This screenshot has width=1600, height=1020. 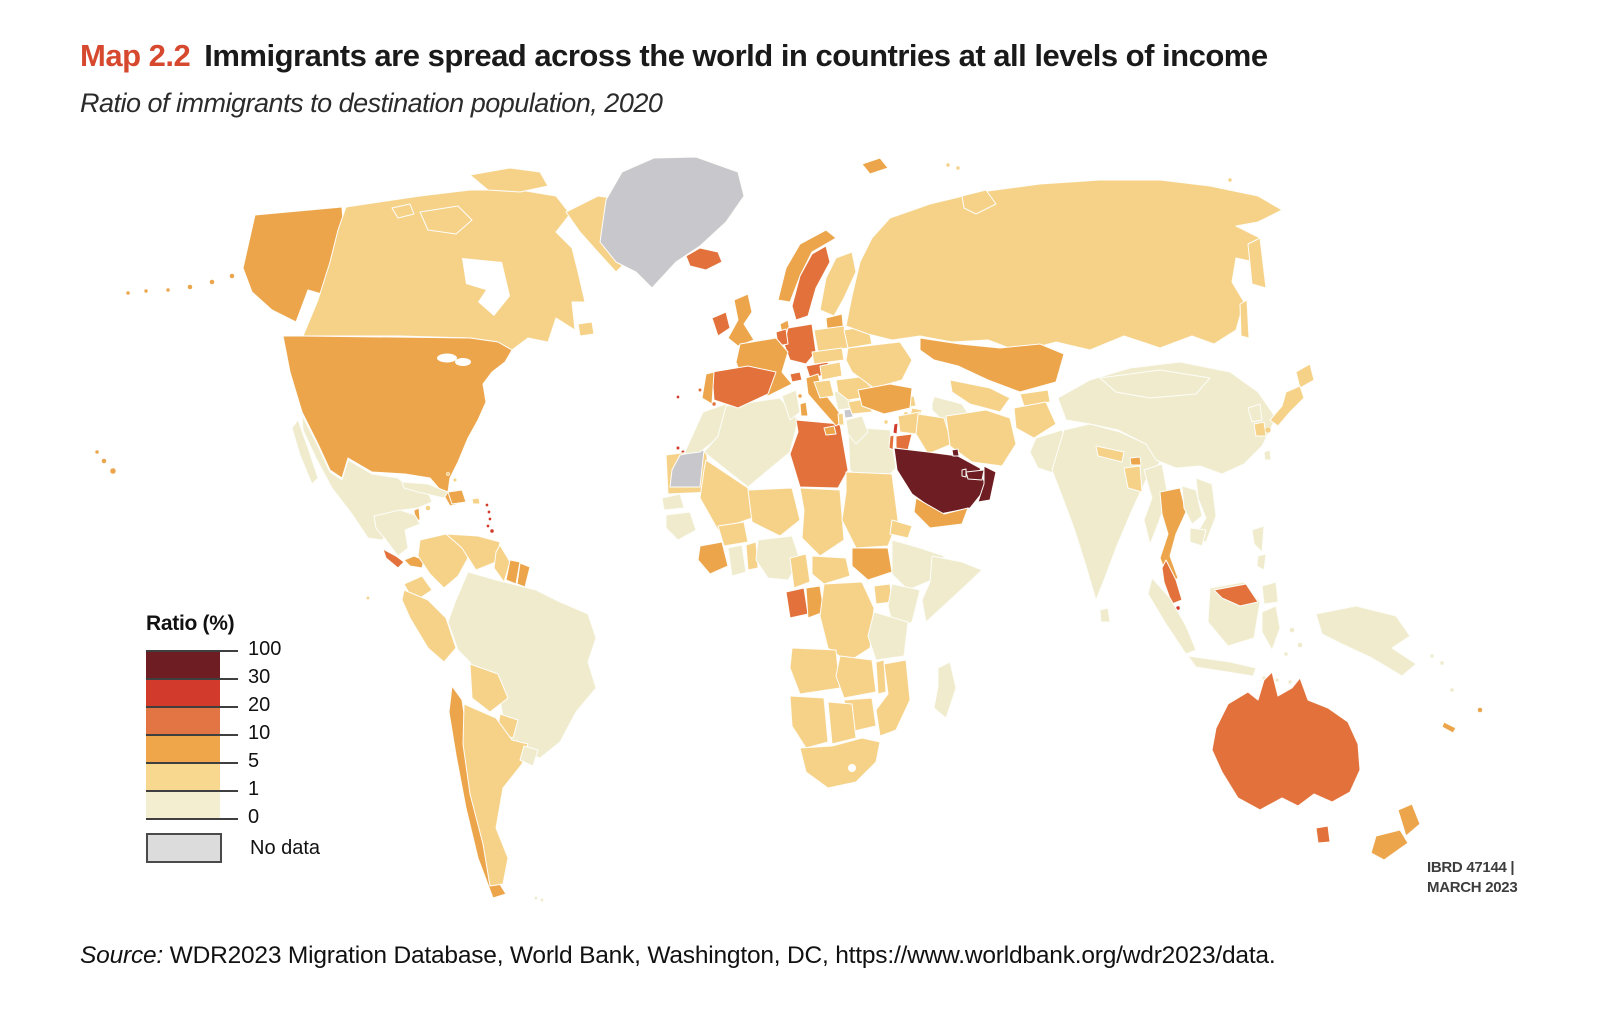 I want to click on map-region-greece, so click(x=857, y=430).